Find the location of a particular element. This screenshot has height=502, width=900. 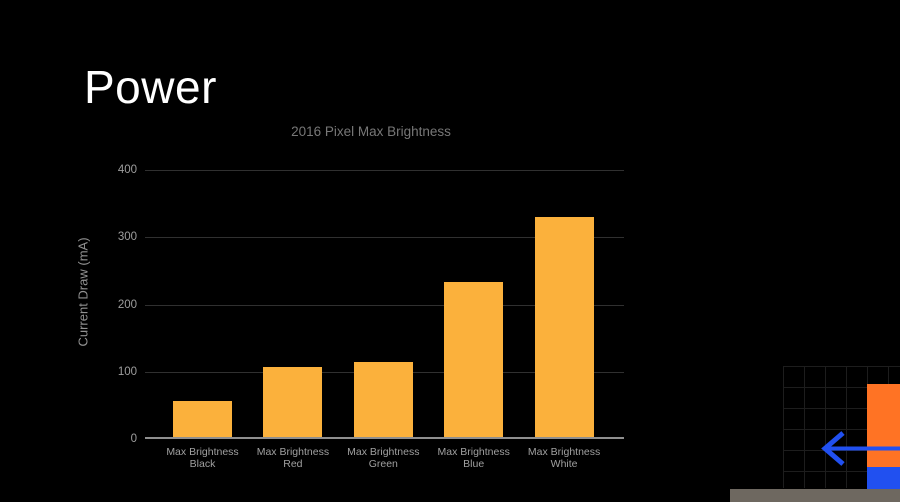

x-tick-label: Max Brightness Red is located at coordinates (293, 458).